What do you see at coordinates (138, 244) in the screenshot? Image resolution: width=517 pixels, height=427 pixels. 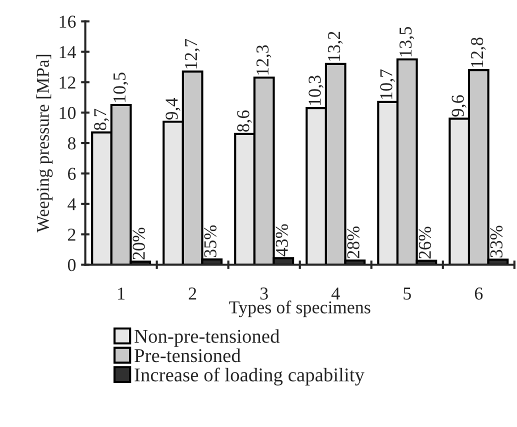 I see `data-label: 20%` at bounding box center [138, 244].